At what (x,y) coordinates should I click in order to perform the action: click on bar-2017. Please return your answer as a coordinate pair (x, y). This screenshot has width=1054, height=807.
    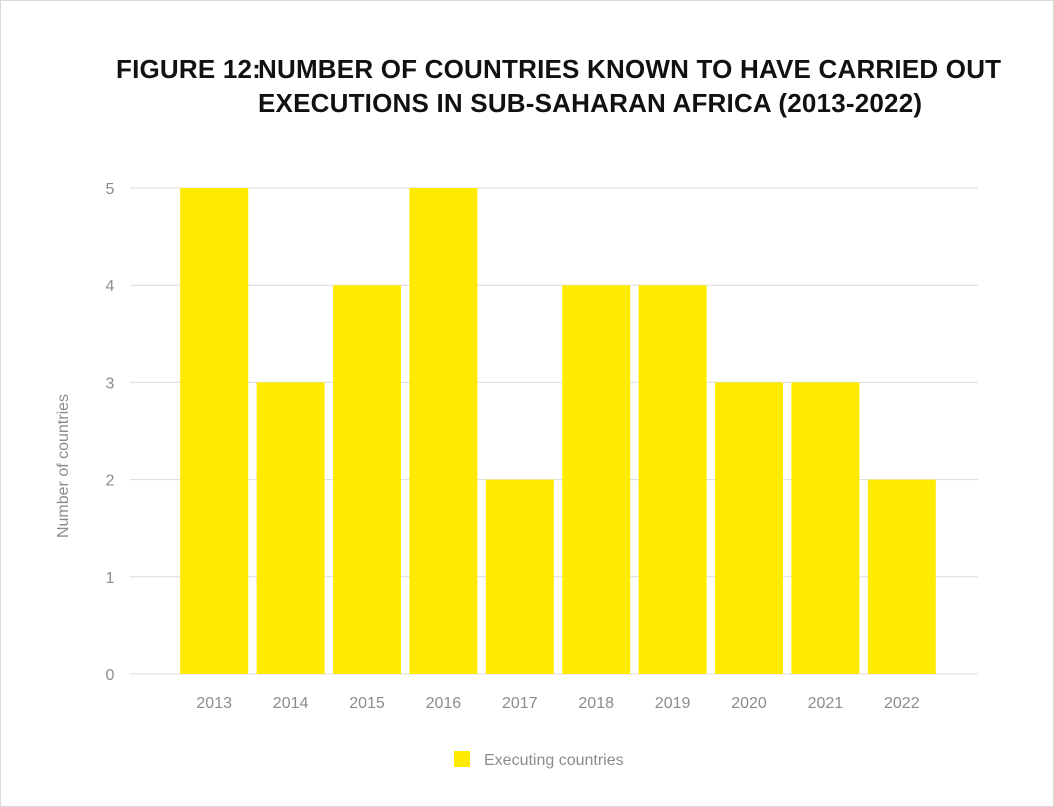
    Looking at the image, I should click on (519, 576).